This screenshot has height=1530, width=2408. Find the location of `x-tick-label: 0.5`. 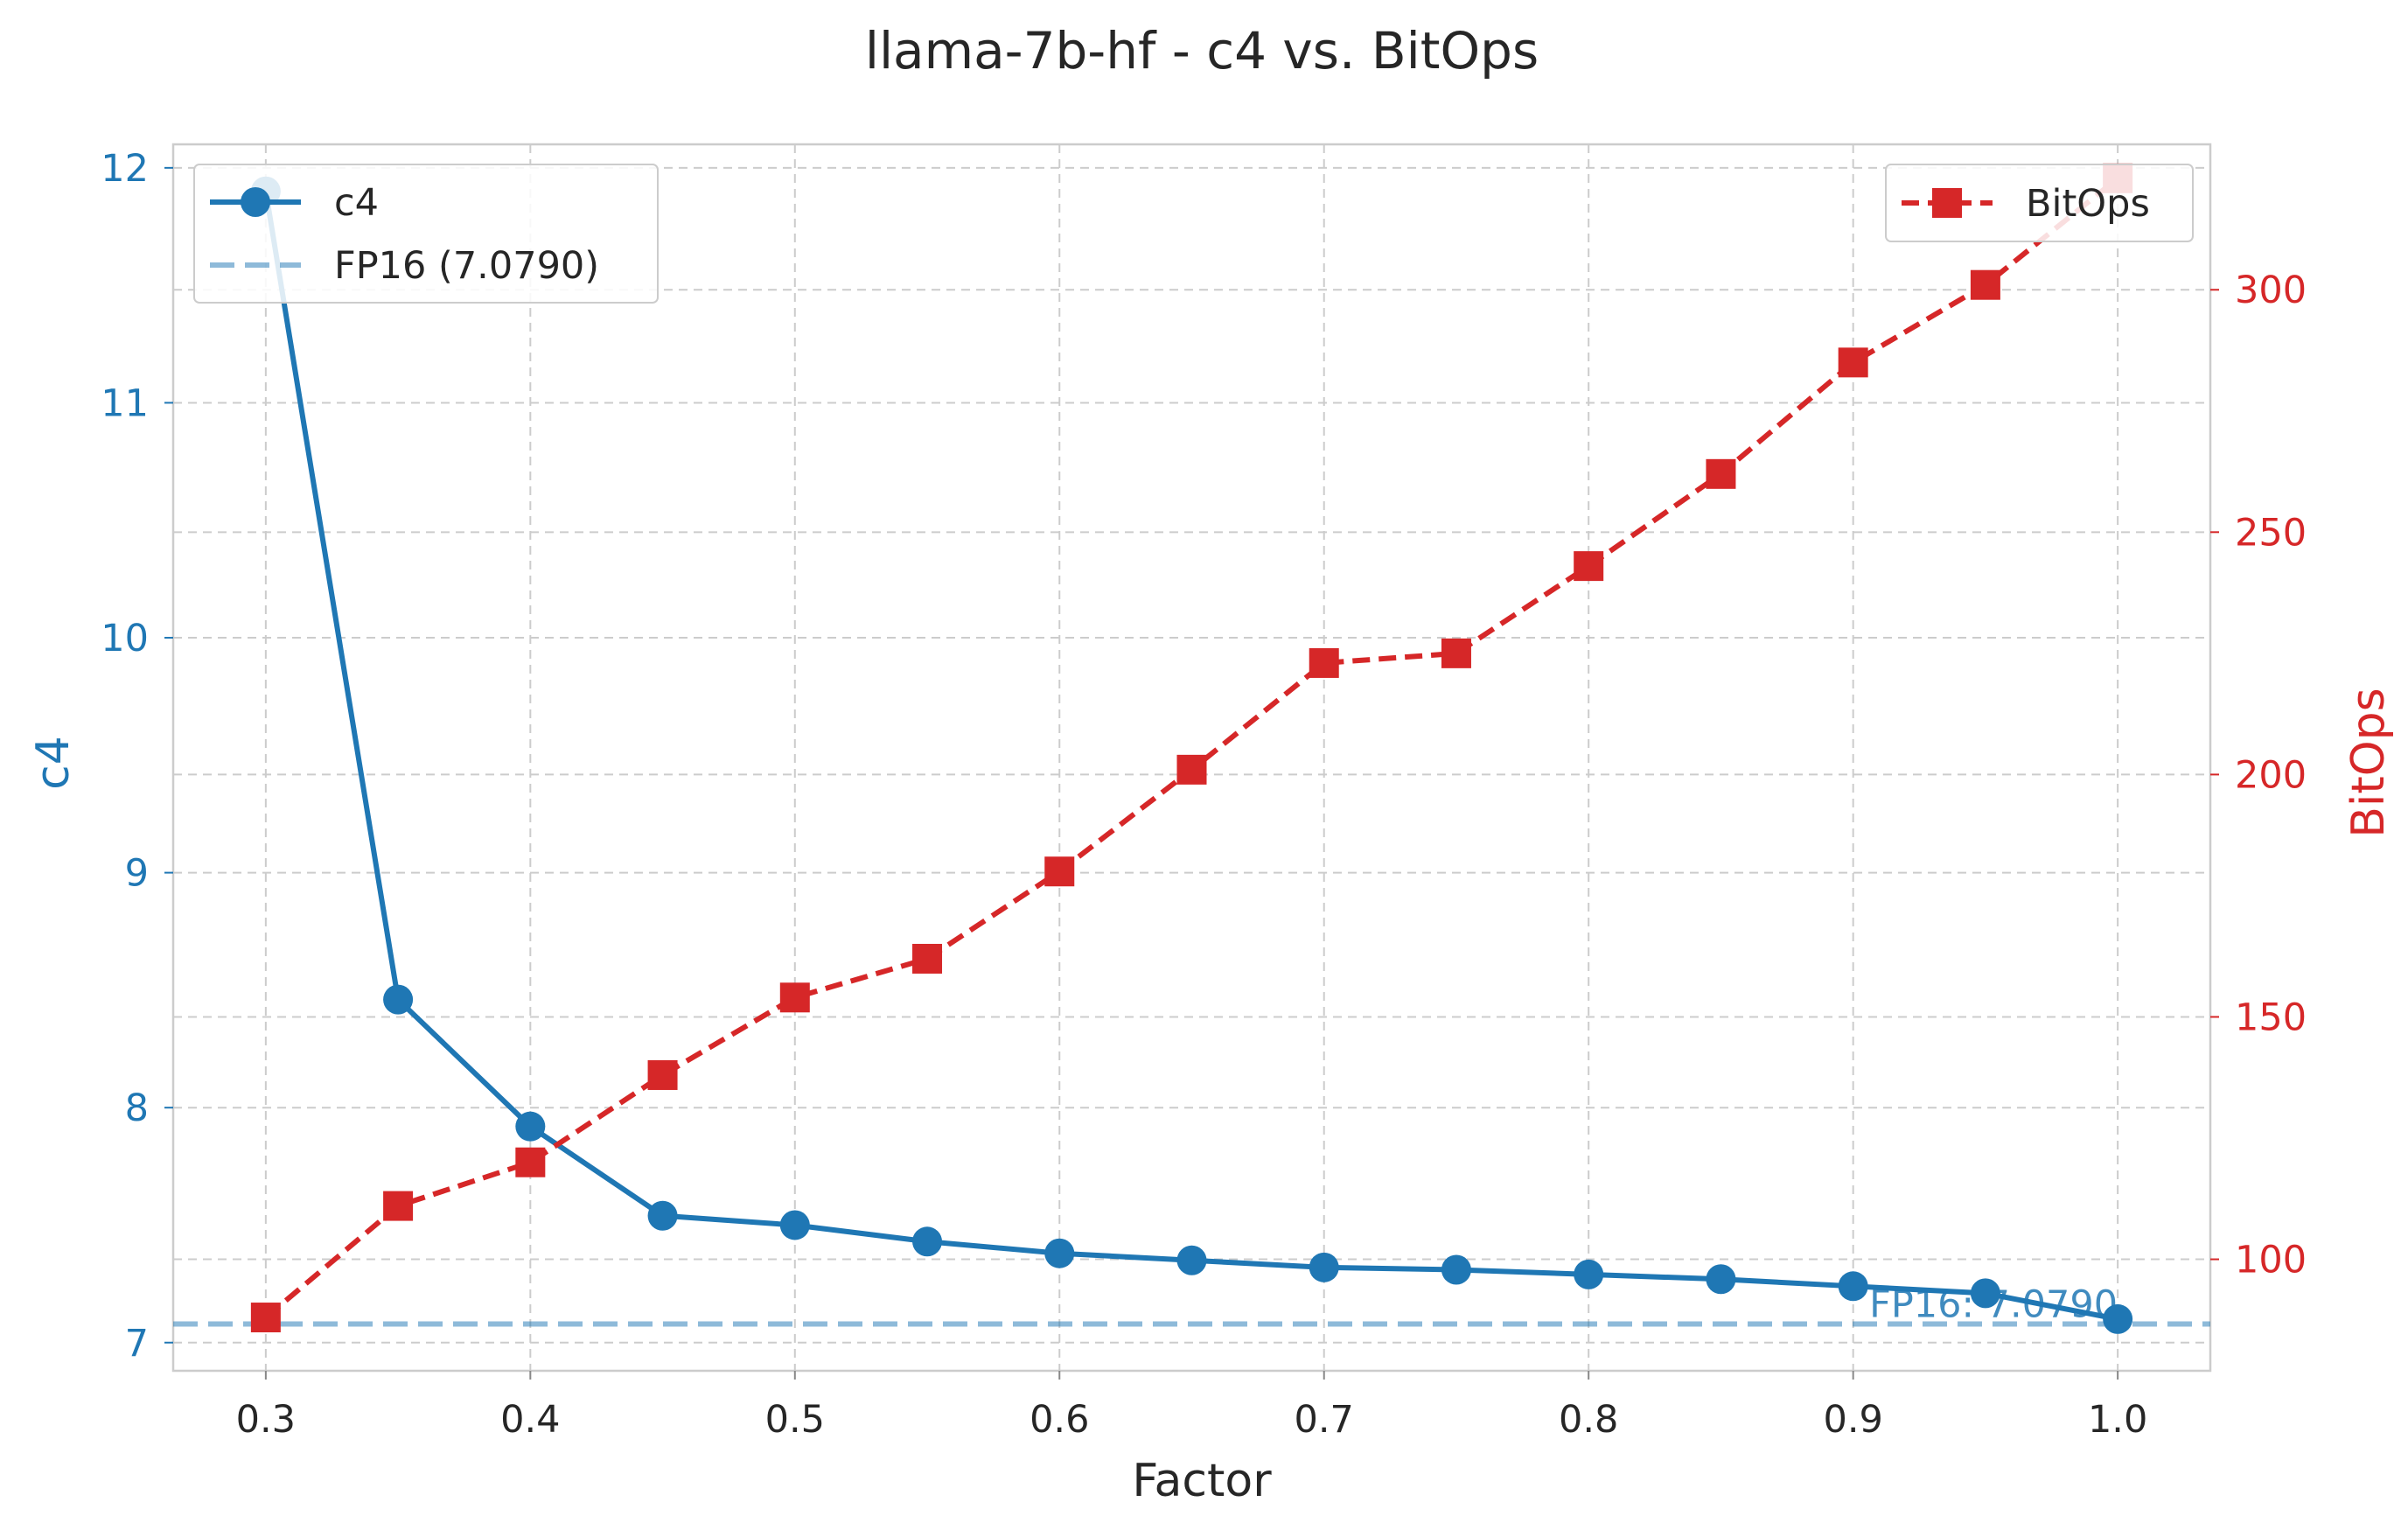

x-tick-label: 0.5 is located at coordinates (795, 1420).